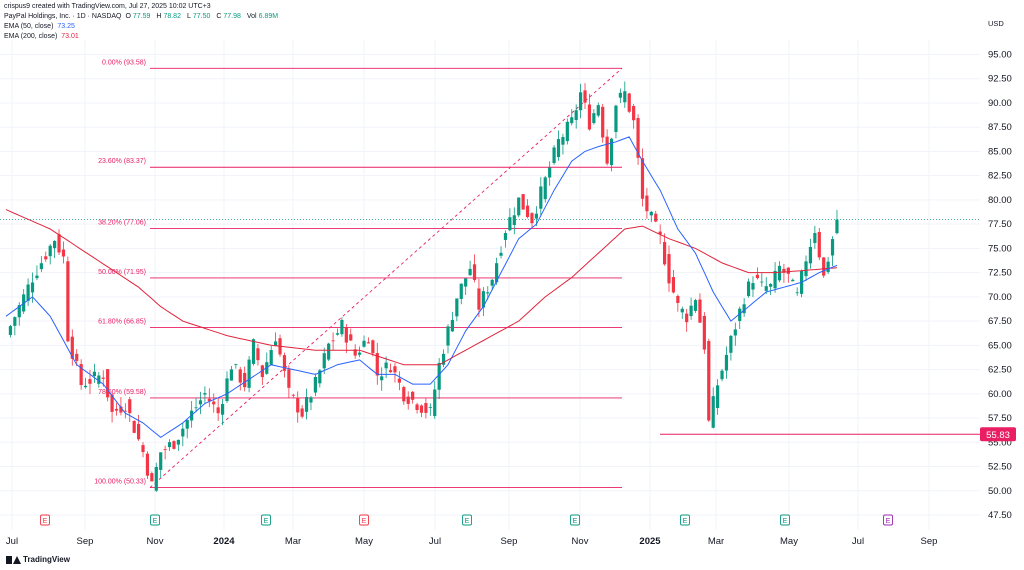 The image size is (1024, 570). Describe the element at coordinates (70, 36) in the screenshot. I see `ema200-value: 73.01` at that location.